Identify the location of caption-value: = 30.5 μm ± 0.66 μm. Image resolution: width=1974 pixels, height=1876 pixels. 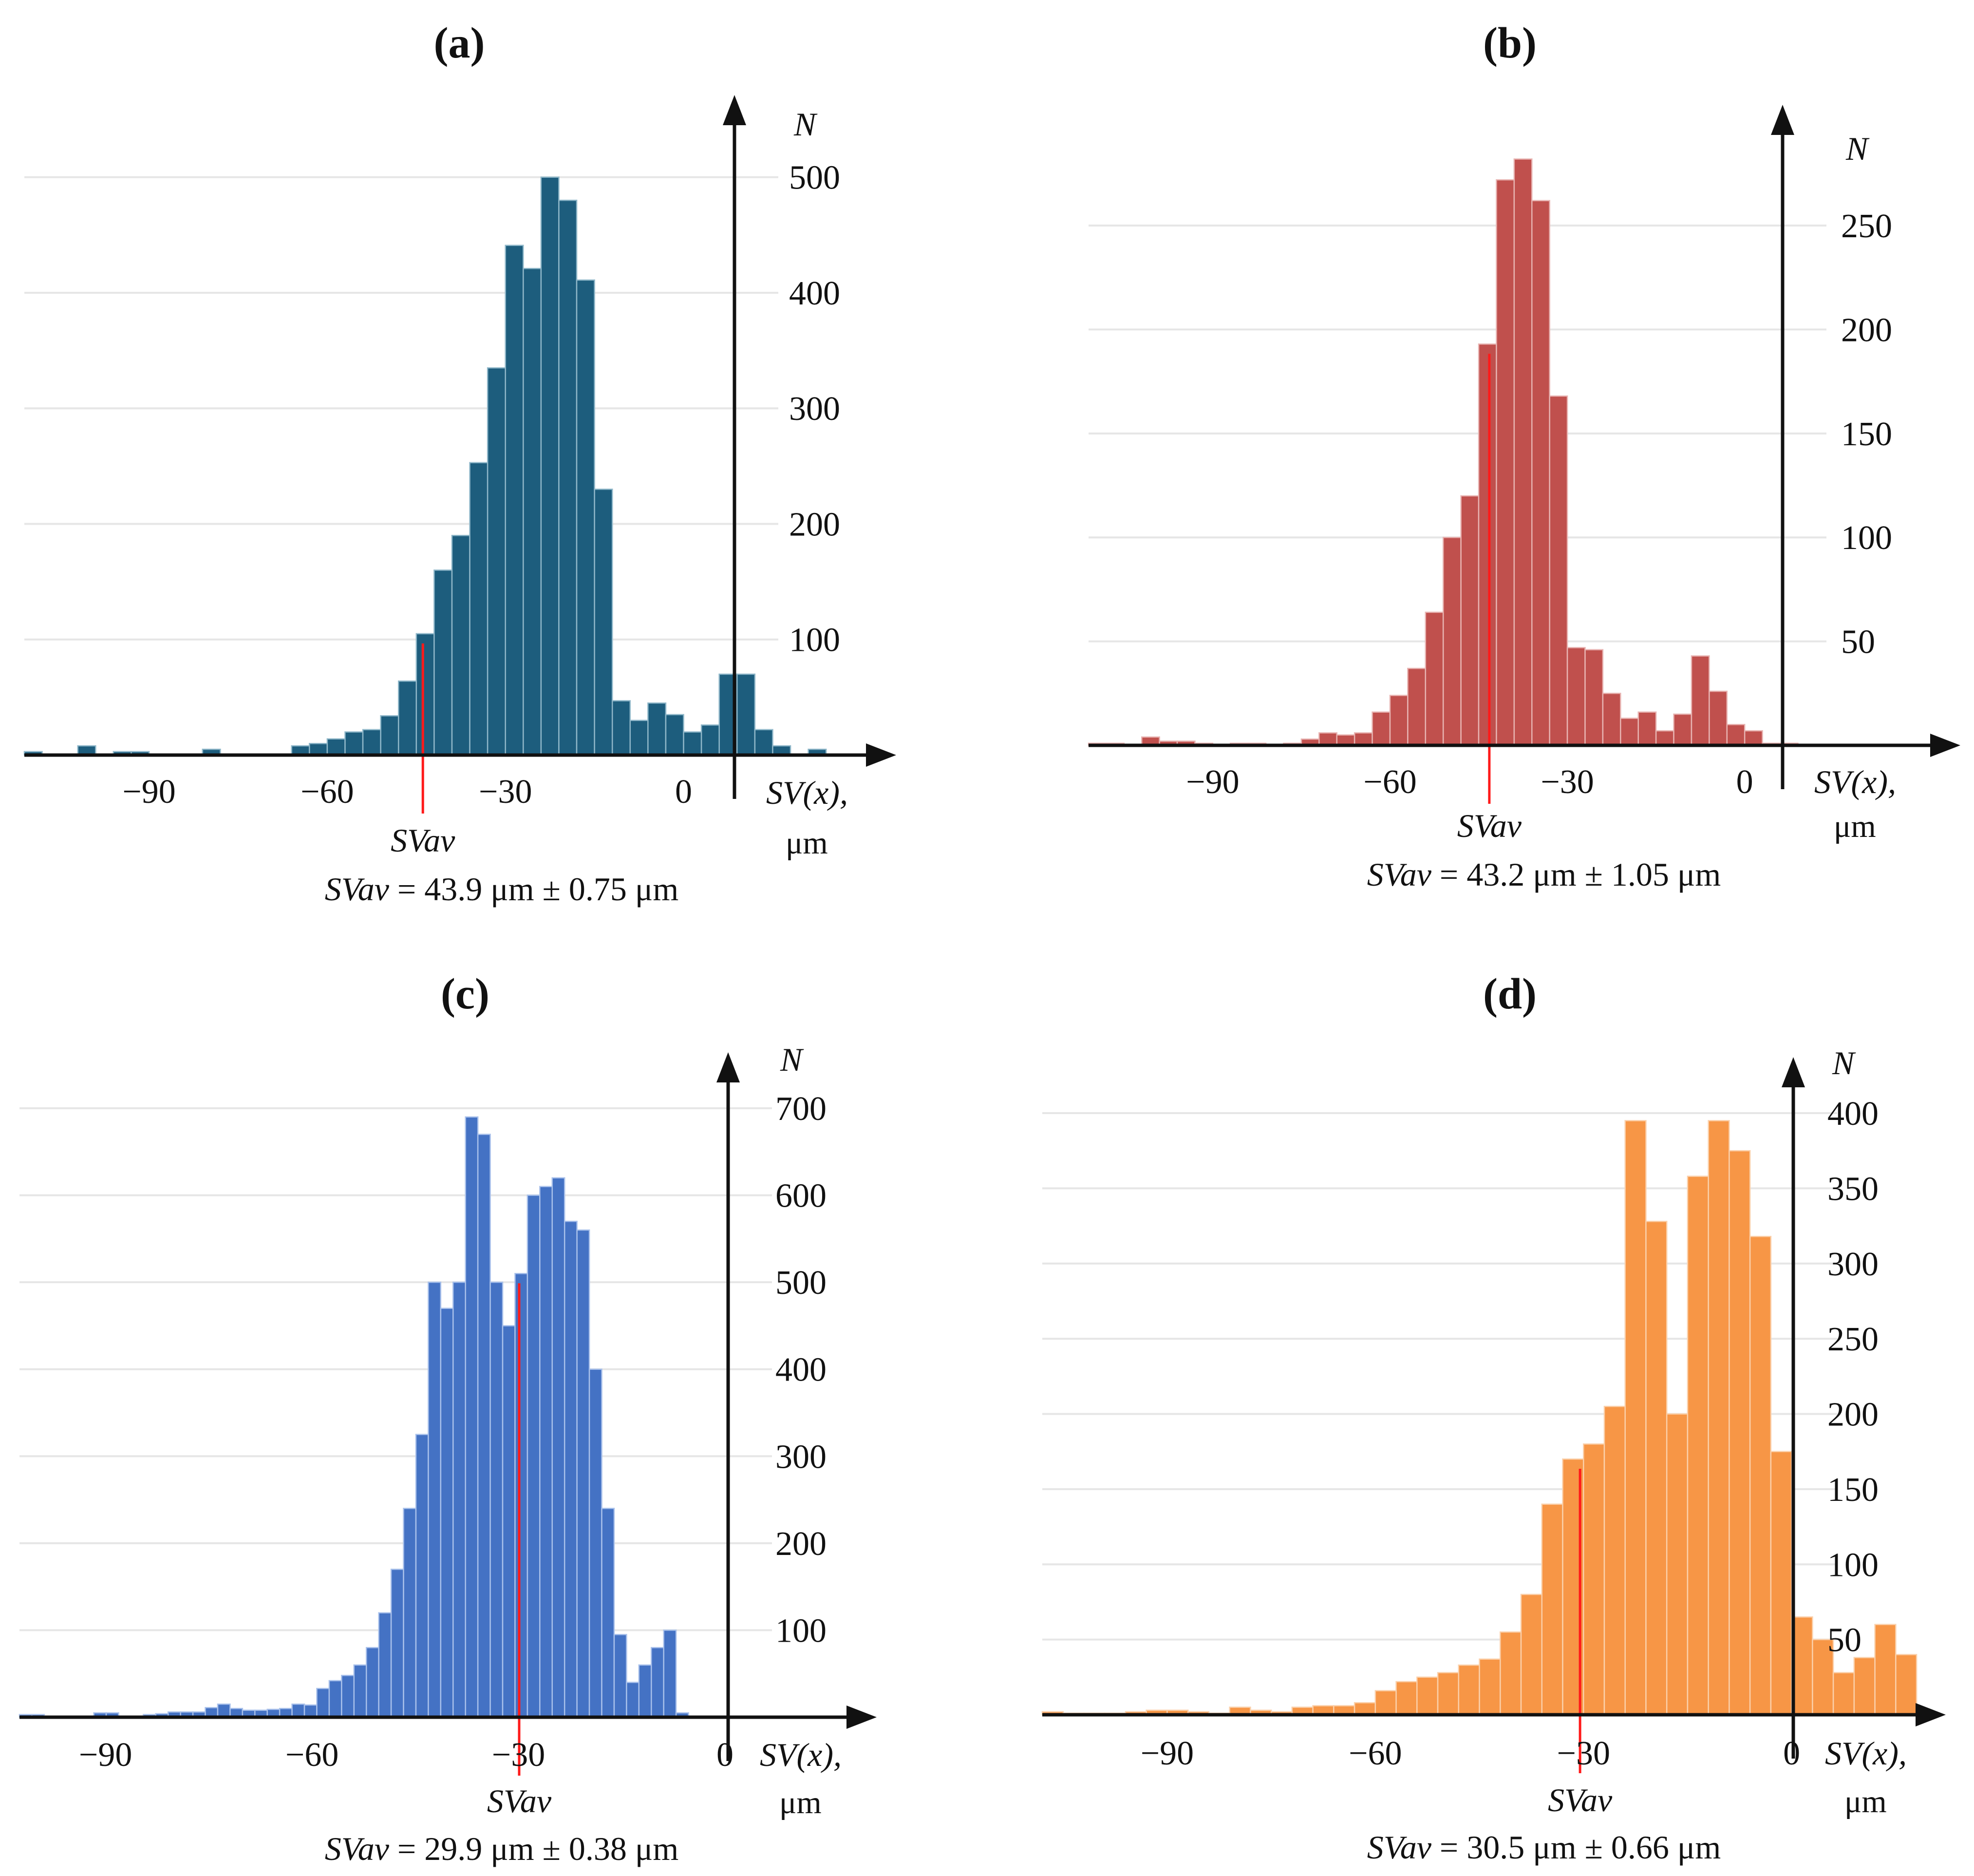
(1576, 1847).